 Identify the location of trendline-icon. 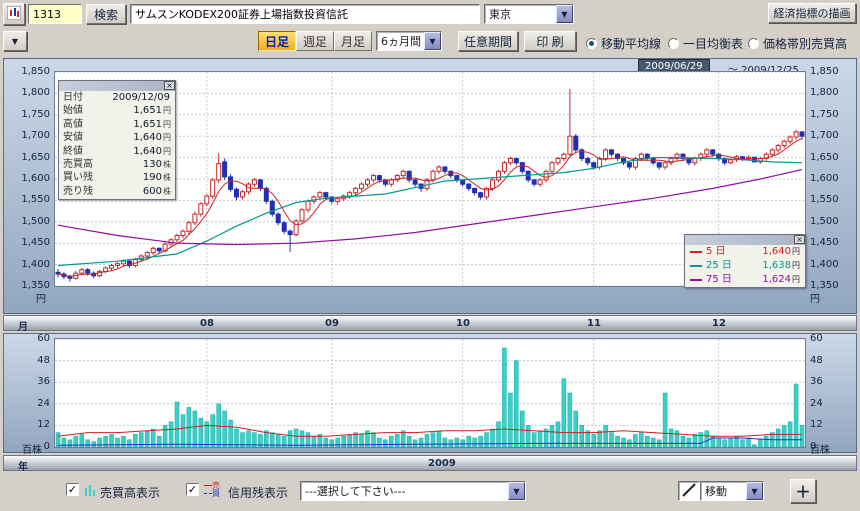
(689, 491).